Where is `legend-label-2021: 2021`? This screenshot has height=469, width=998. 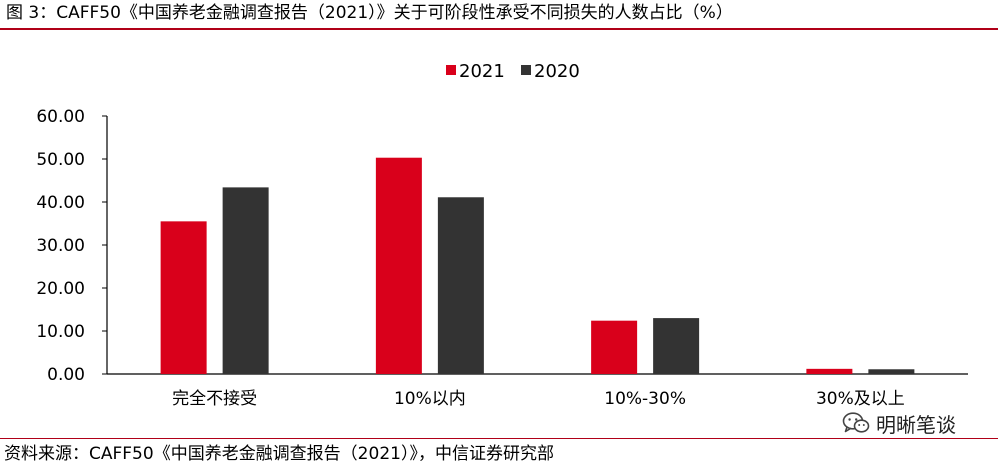
legend-label-2021: 2021 is located at coordinates (482, 71).